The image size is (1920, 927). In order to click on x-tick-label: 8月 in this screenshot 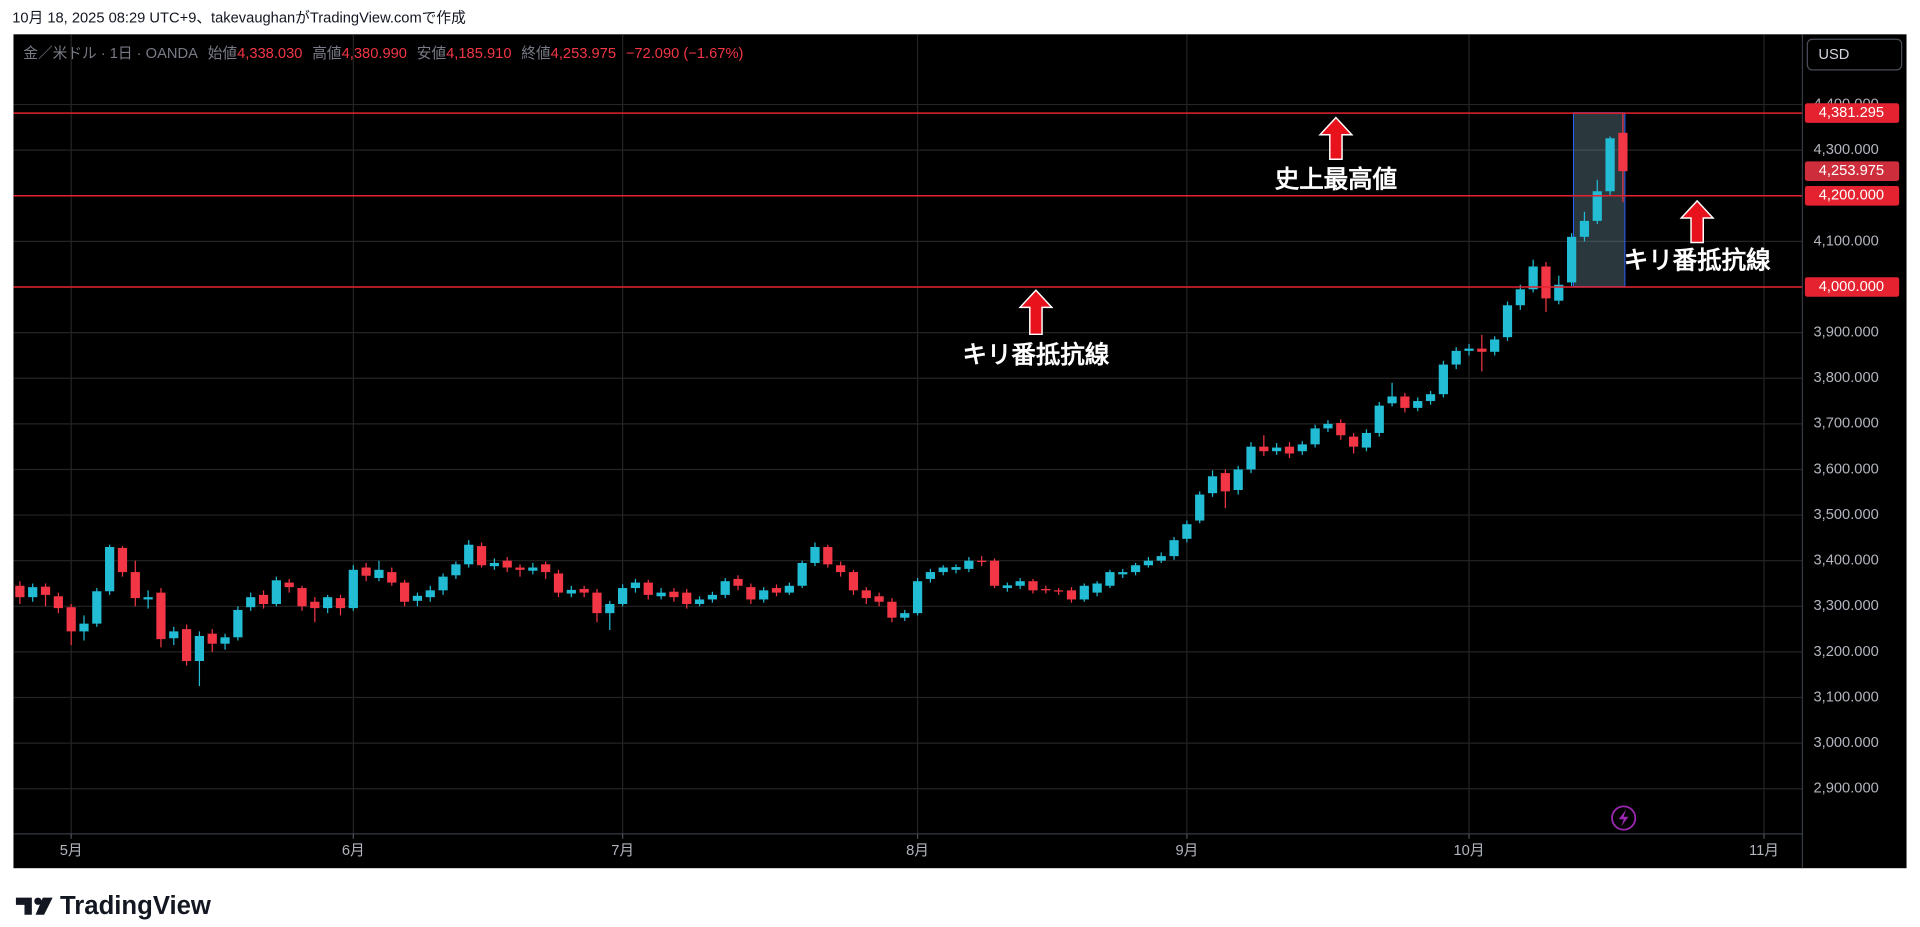, I will do `click(917, 851)`.